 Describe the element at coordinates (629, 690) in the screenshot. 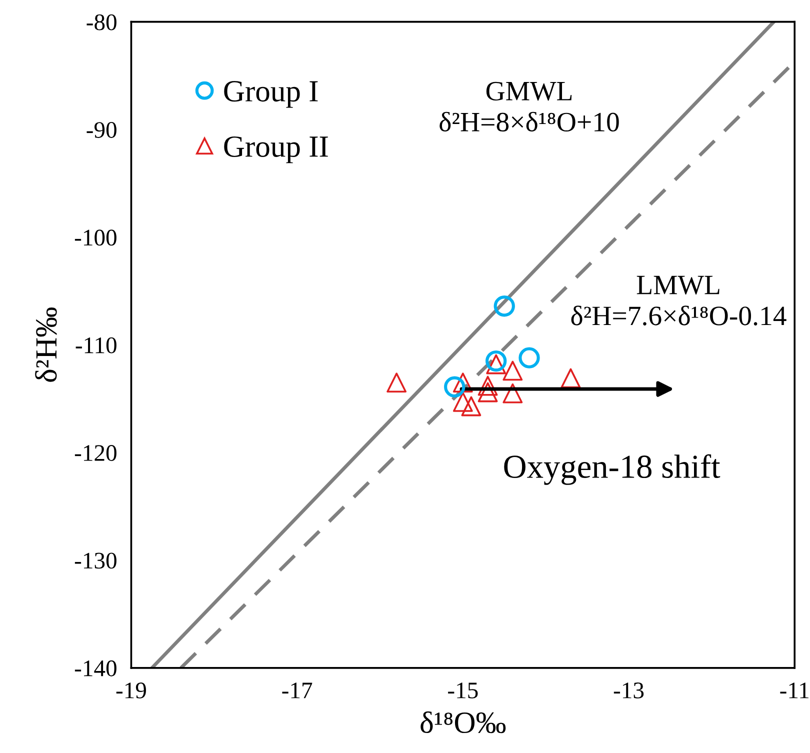

I see `x-tick-label: -13` at that location.